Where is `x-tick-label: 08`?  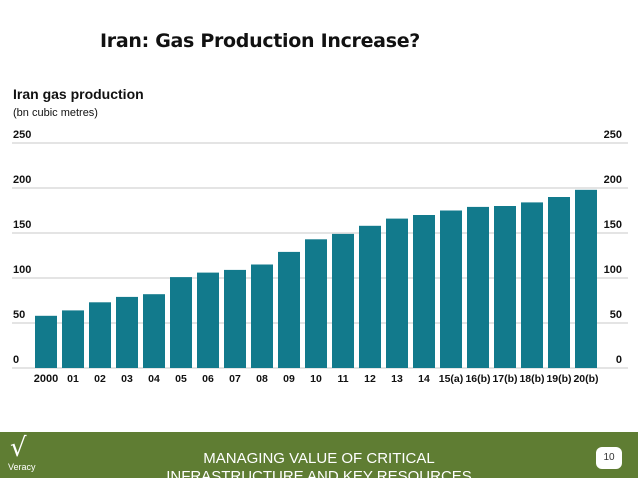
x-tick-label: 08 is located at coordinates (262, 379).